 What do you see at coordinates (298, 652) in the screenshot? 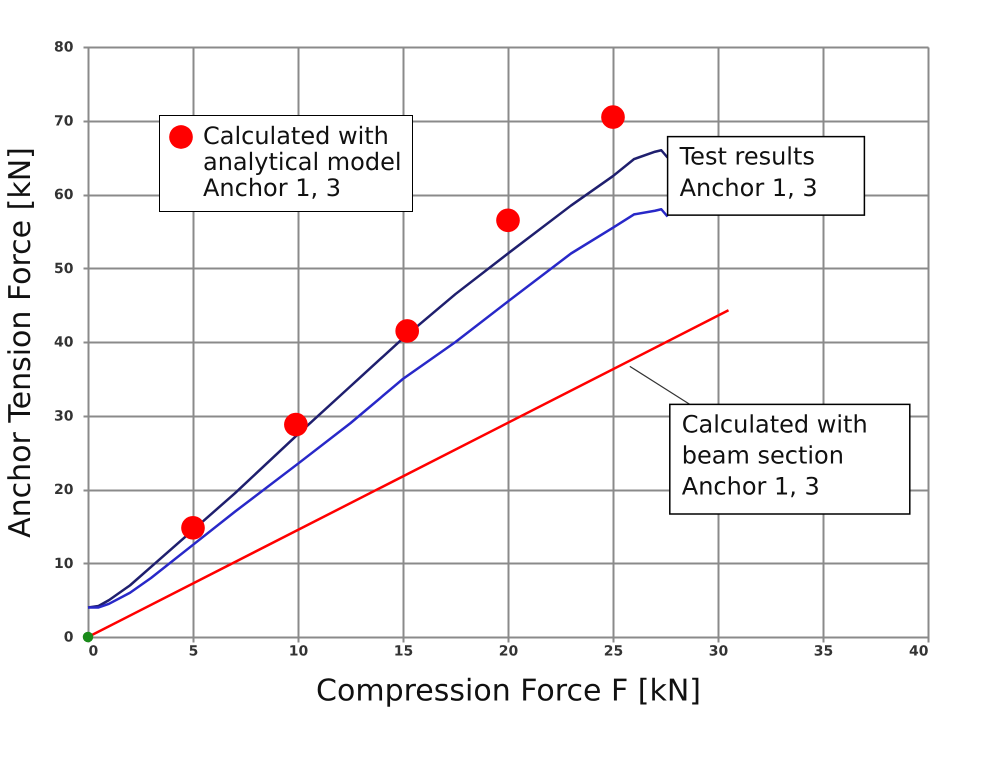
I see `x-tick-label: 10` at bounding box center [298, 652].